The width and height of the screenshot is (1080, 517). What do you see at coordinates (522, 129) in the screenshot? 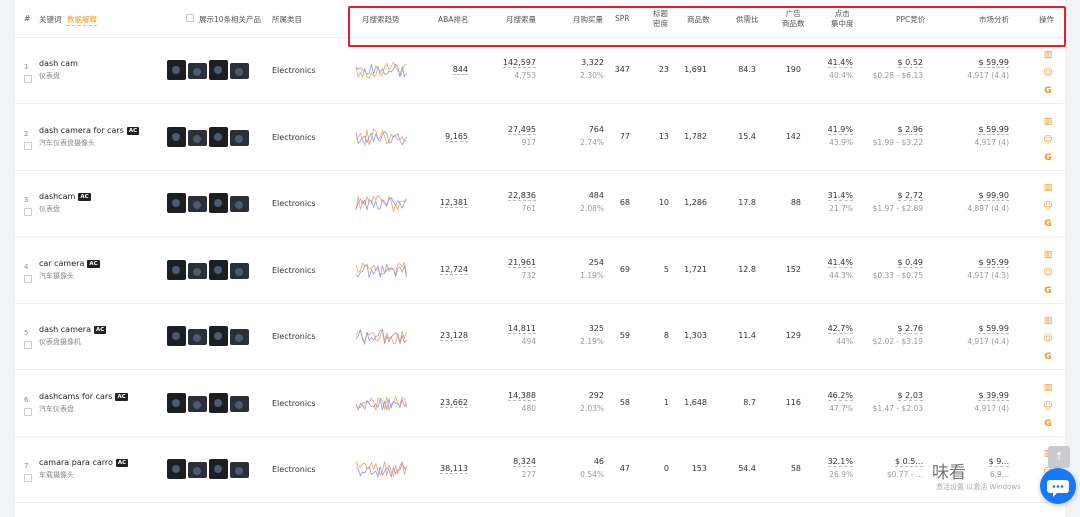
I see `monthly-search: 27,495` at bounding box center [522, 129].